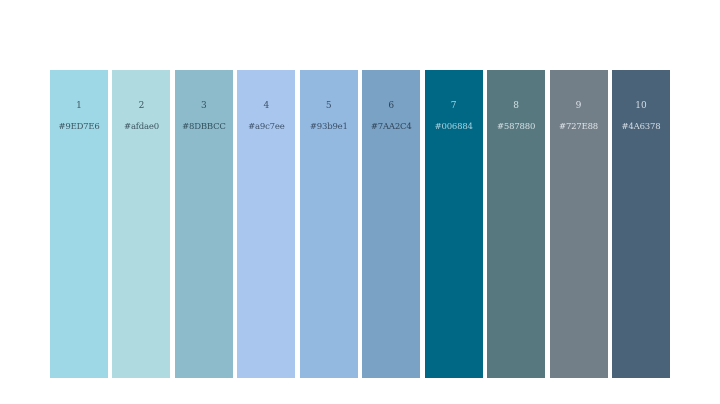  I want to click on swatch-hex-label: #a9c7ee, so click(266, 127).